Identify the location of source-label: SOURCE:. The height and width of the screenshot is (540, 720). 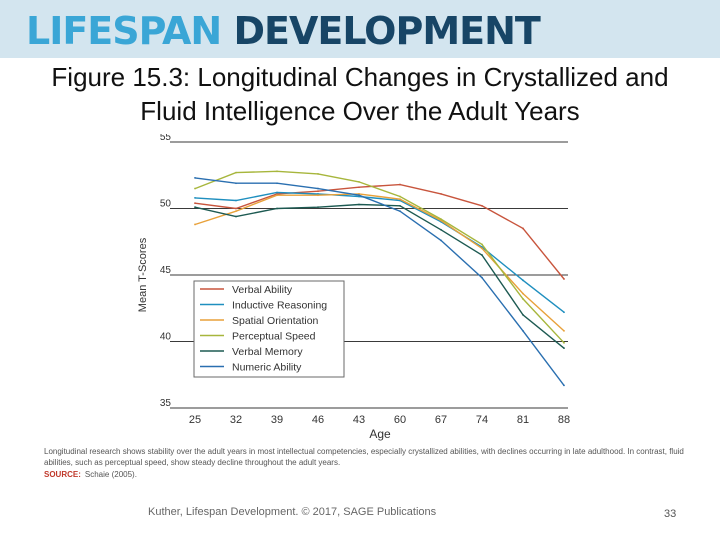
(62, 474).